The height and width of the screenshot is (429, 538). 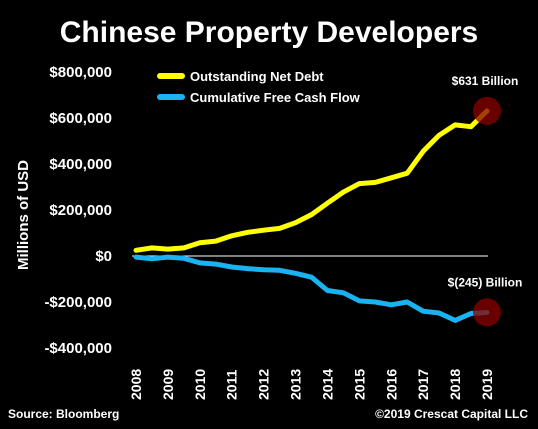 What do you see at coordinates (103, 256) in the screenshot?
I see `y-tick-label: $0` at bounding box center [103, 256].